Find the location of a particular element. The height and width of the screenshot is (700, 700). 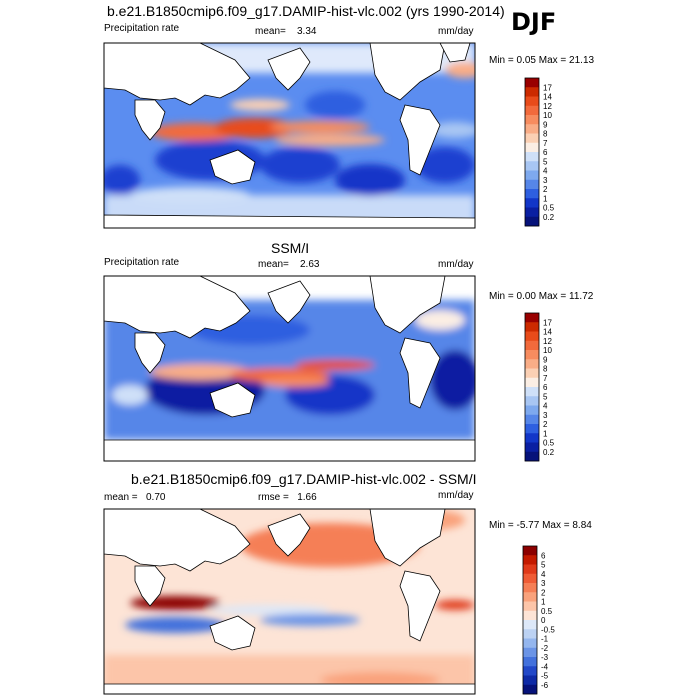

colorbar-2-tick-label: 0.2 is located at coordinates (549, 452).